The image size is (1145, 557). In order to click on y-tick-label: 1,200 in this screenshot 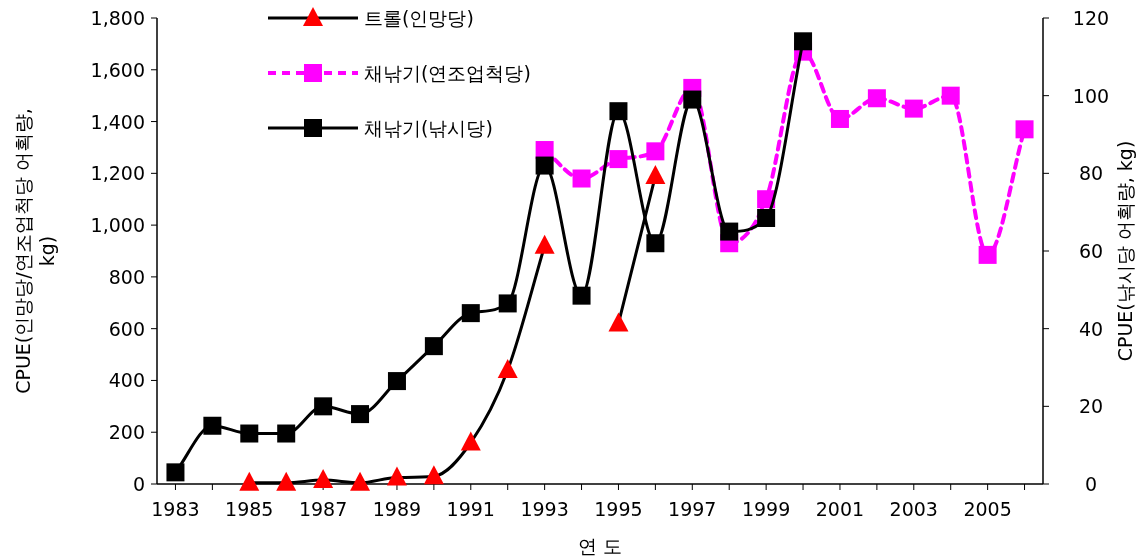, I will do `click(117, 173)`.